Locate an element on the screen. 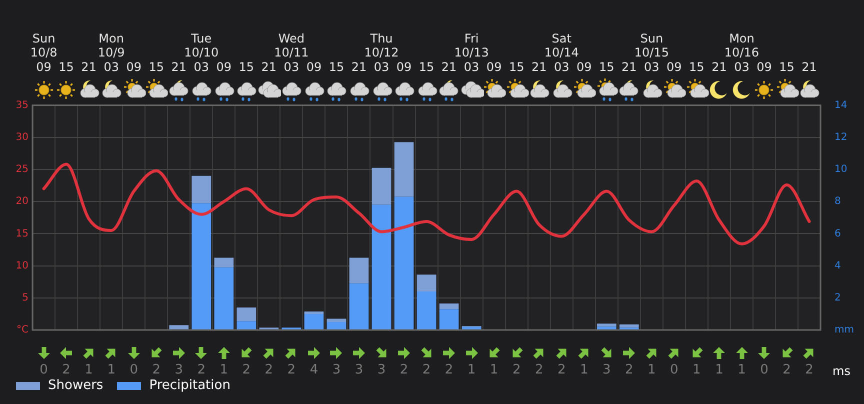  y2-tick-label: 6 is located at coordinates (837, 234).